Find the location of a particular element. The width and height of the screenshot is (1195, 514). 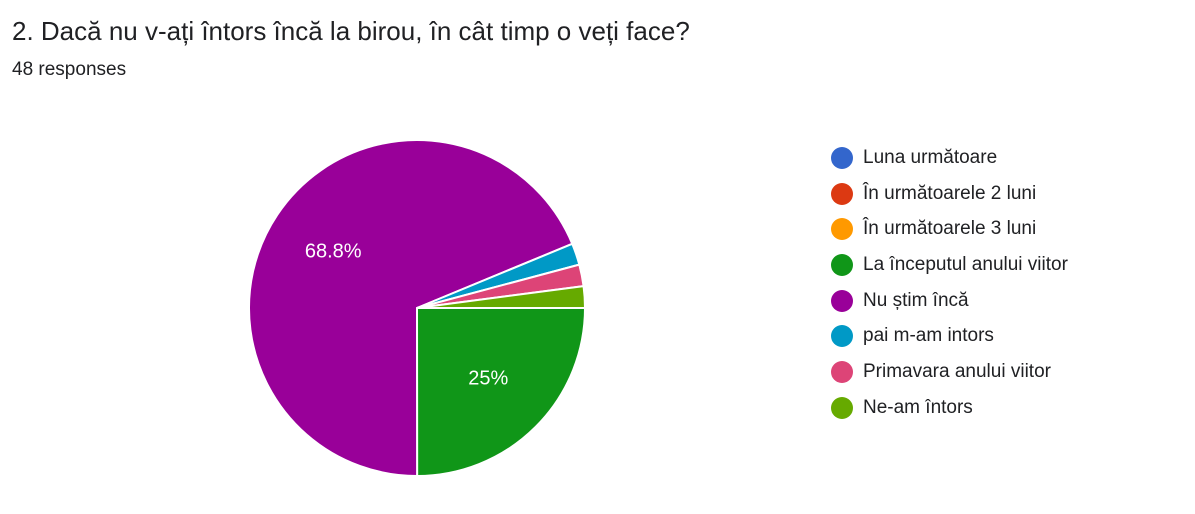

legend-item-0: Luna următoare is located at coordinates (949, 158).